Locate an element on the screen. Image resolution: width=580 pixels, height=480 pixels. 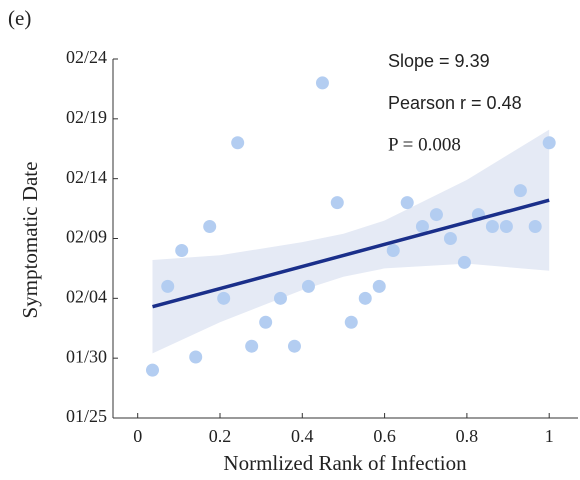
y-tick-label: 02/24 is located at coordinates (86, 57).